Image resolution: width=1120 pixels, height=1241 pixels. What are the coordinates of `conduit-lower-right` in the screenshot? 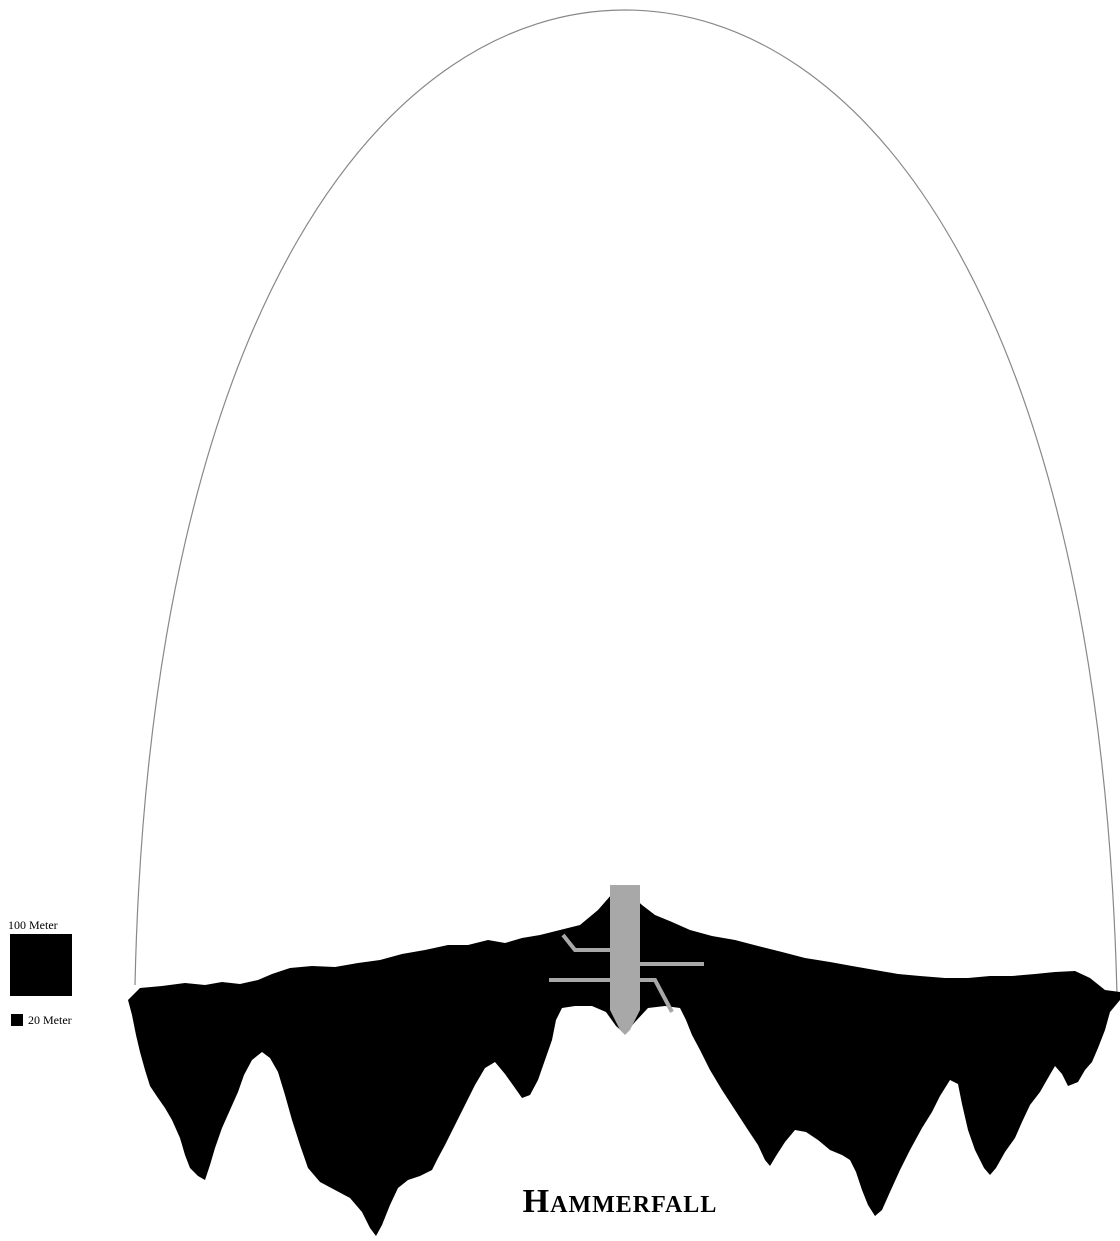 It's located at (654, 995).